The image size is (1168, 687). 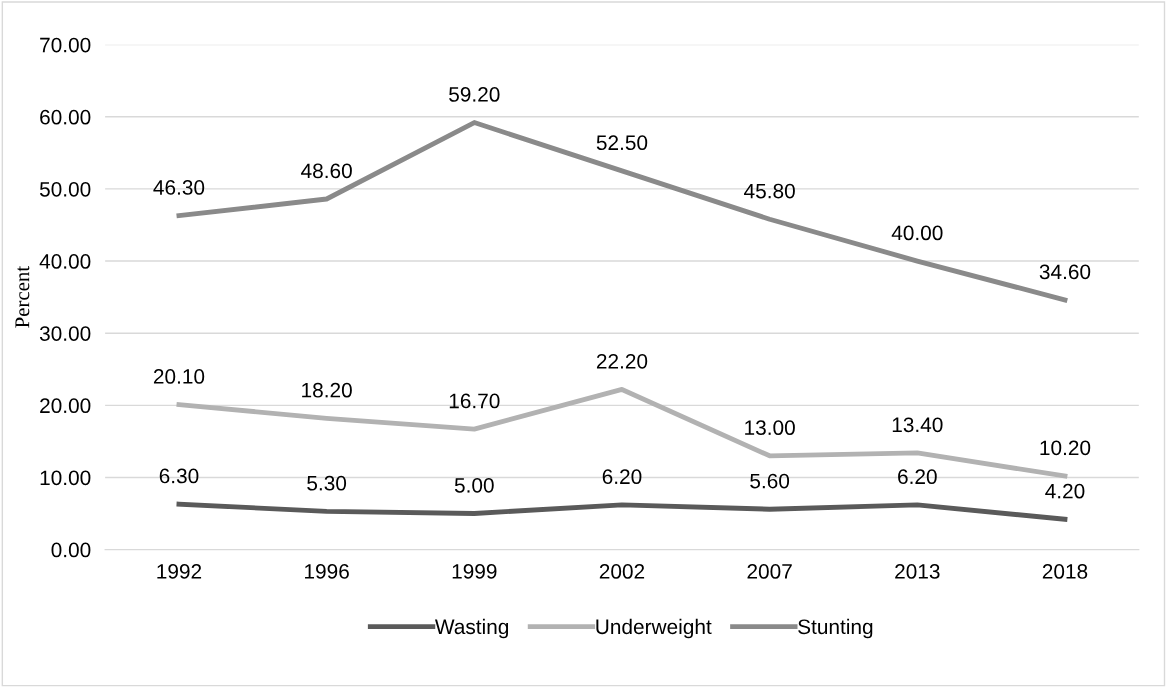 I want to click on y-tick-label: 70.00, so click(x=65, y=45).